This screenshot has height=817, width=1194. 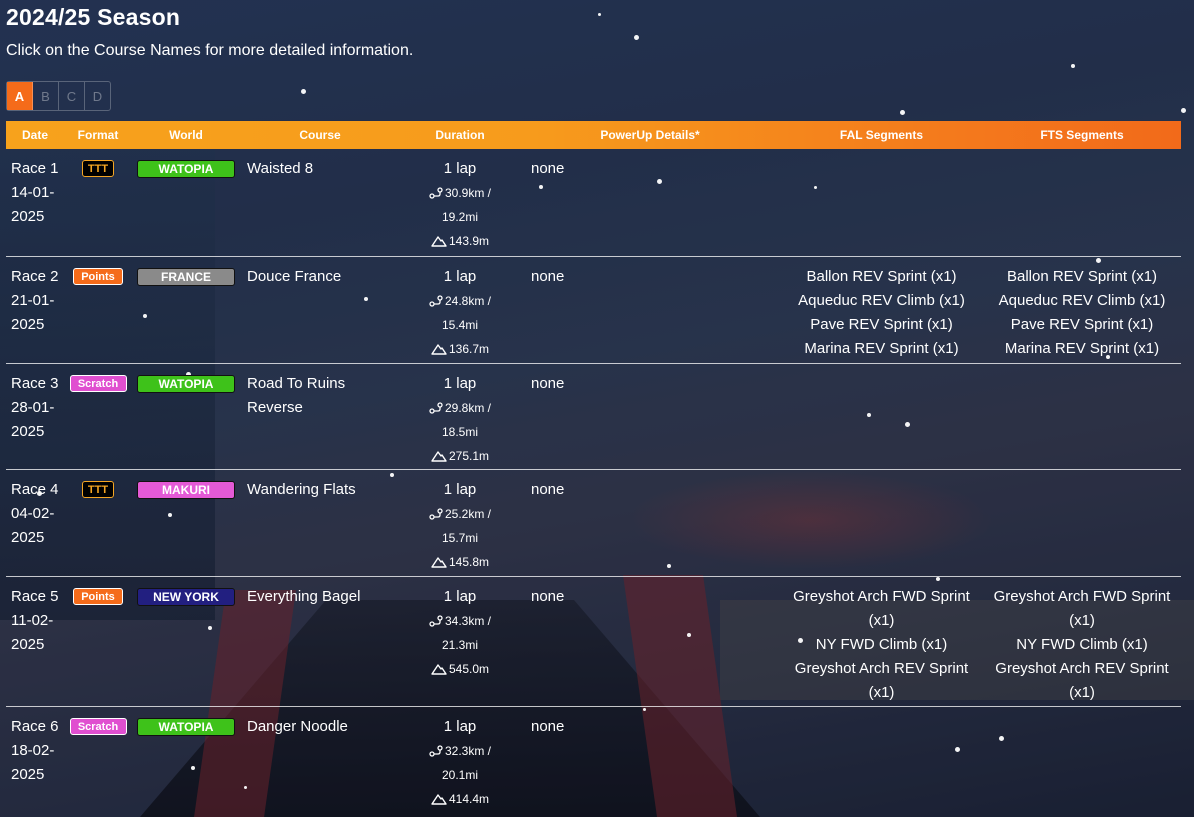 I want to click on course-link: Waisted 8, so click(x=280, y=168).